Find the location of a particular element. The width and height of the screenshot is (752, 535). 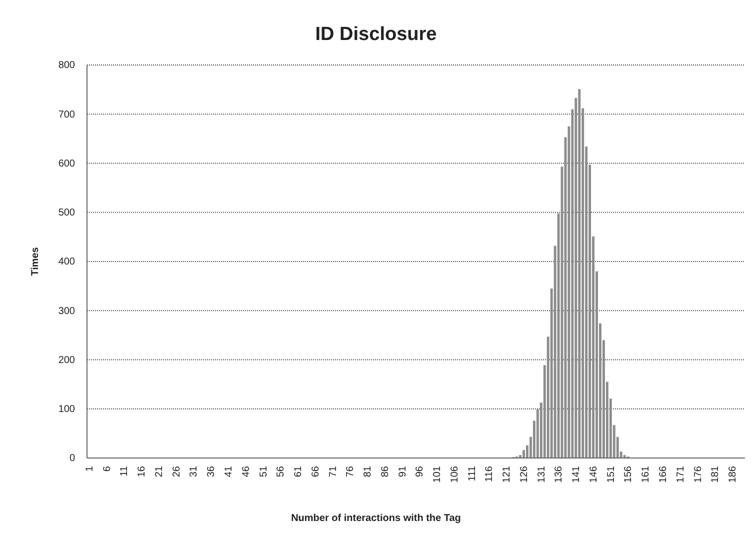

y-tick-label: 200 is located at coordinates (67, 360).